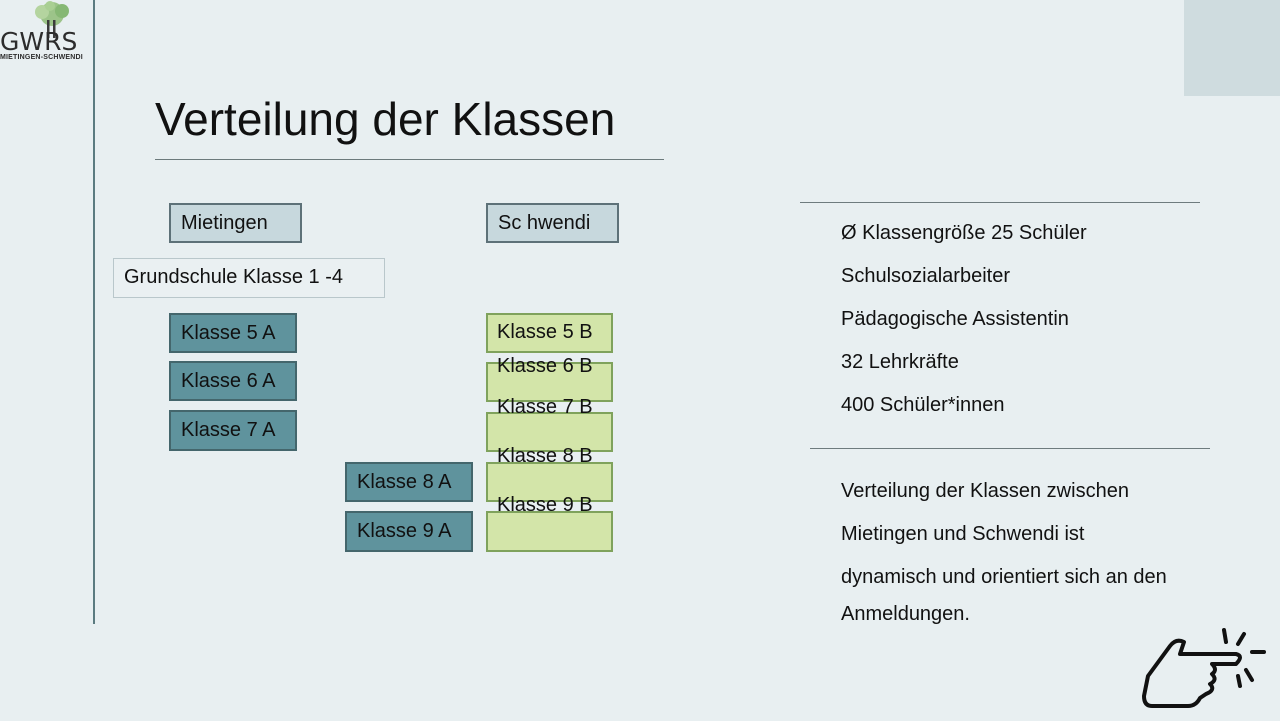 The height and width of the screenshot is (721, 1280). Describe the element at coordinates (964, 233) in the screenshot. I see `fact-class-size: Ø Klassengröße 25 Schüler` at that location.